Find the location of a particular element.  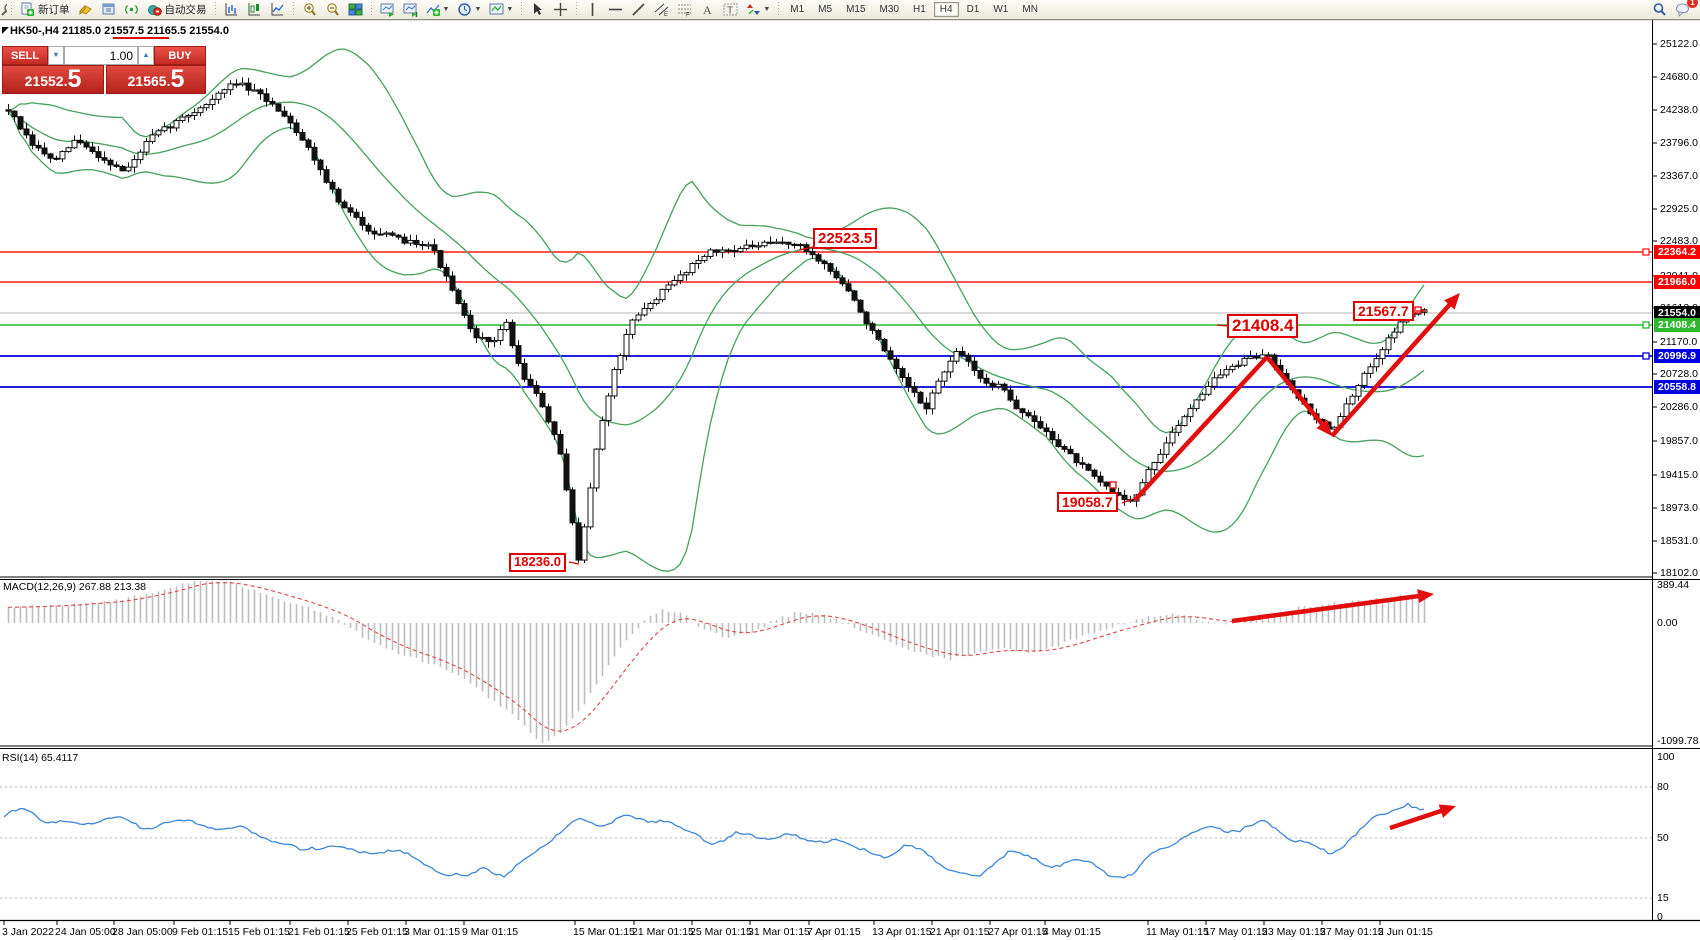

price-tag-20996.9: 20996.9 is located at coordinates (1677, 356).